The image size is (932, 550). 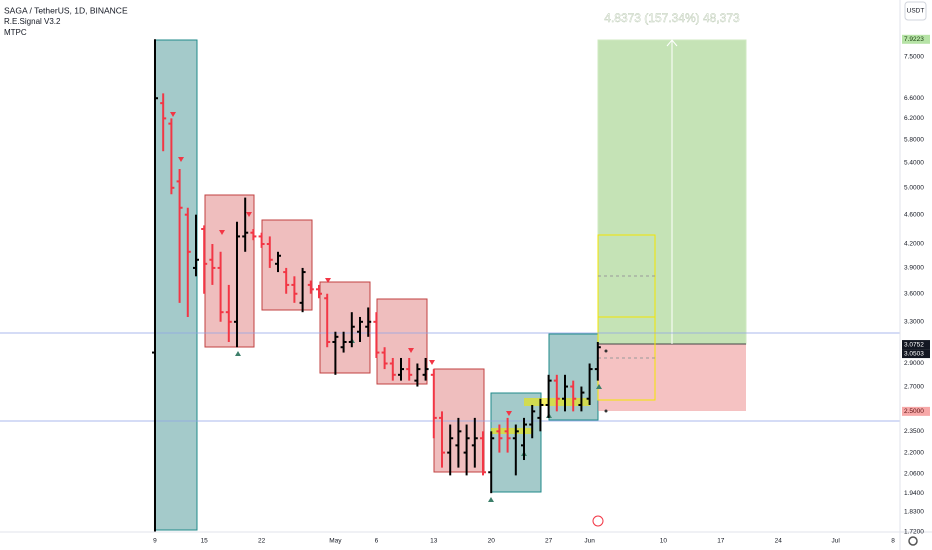 What do you see at coordinates (914, 293) in the screenshot?
I see `y-tick-label: 3.6000` at bounding box center [914, 293].